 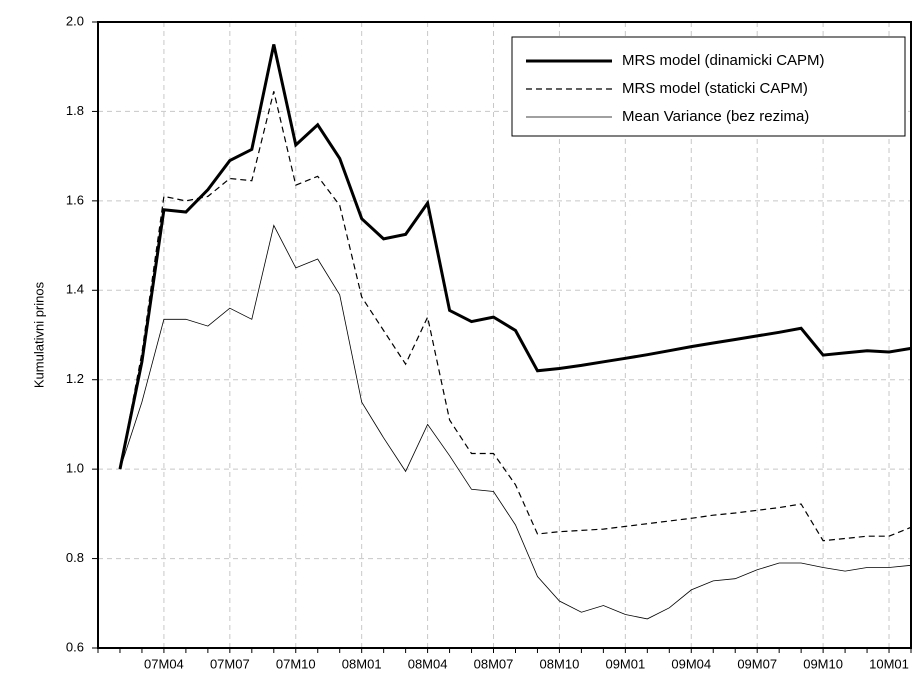 I want to click on x-tick-label: 08M04, so click(x=428, y=663).